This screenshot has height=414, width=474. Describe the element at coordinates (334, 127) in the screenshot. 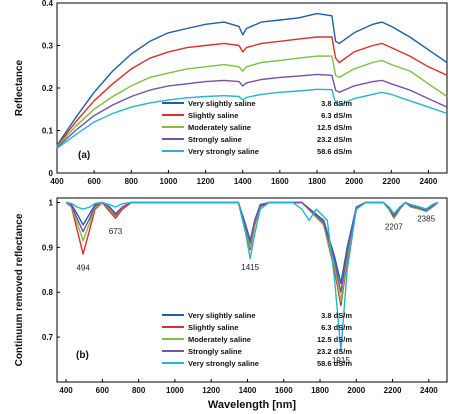

I see `a-legend-value-2: 12.5 dS/m` at that location.